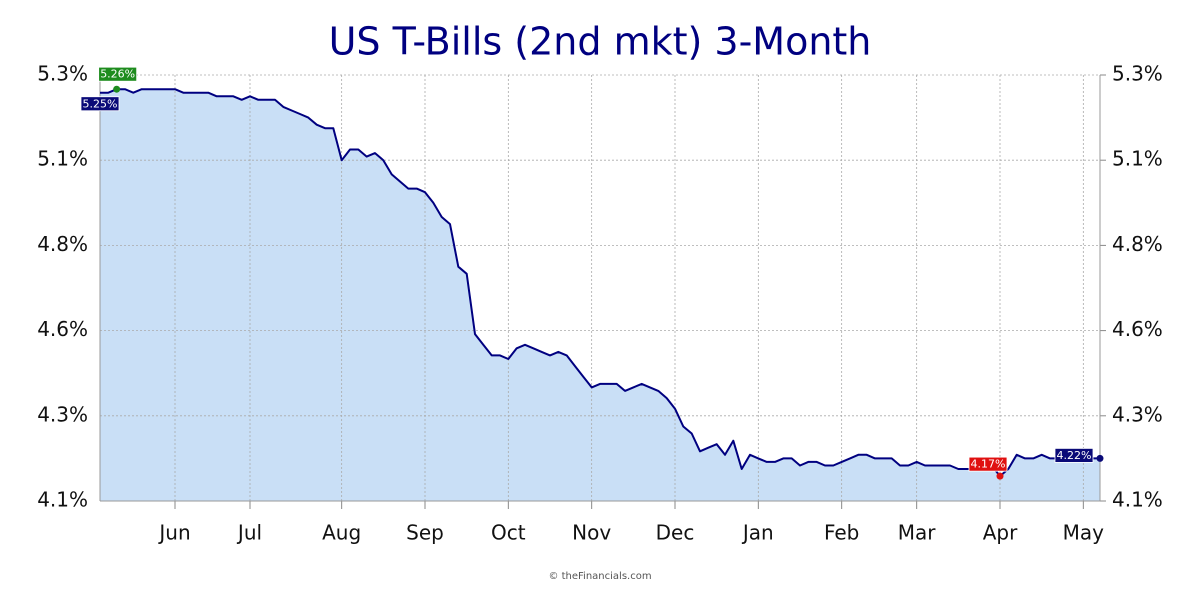 This screenshot has width=1200, height=600. I want to click on y-tick-label: 4.8%, so click(62, 244).